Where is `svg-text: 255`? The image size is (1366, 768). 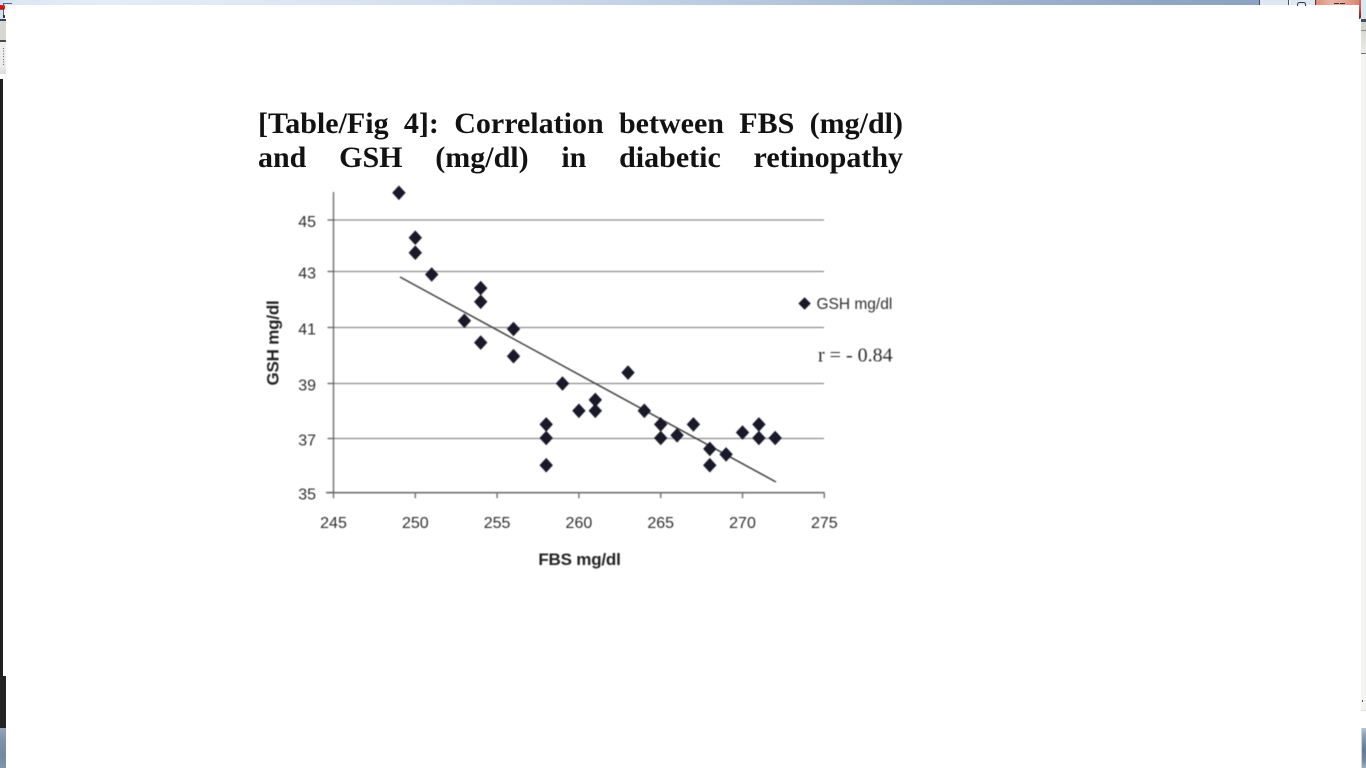 svg-text: 255 is located at coordinates (497, 523).